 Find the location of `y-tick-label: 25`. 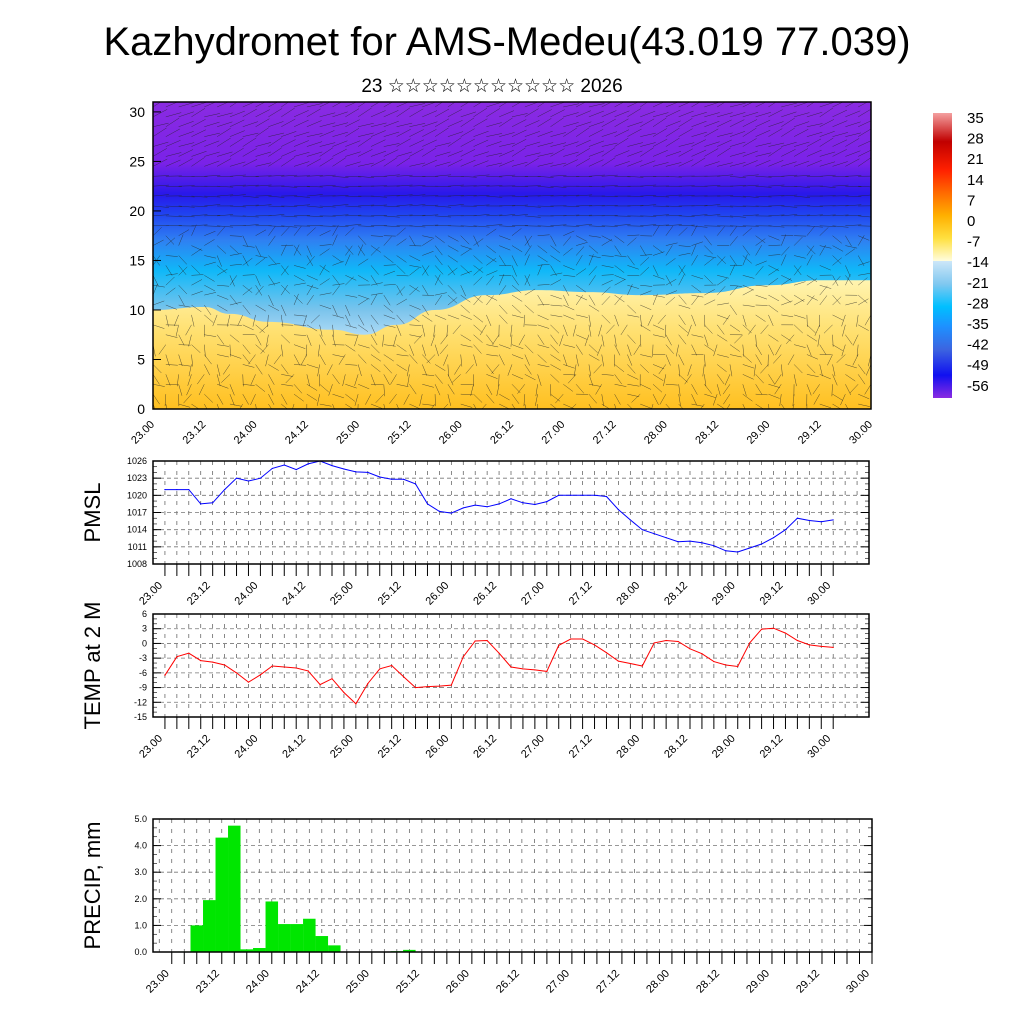

y-tick-label: 25 is located at coordinates (137, 161).